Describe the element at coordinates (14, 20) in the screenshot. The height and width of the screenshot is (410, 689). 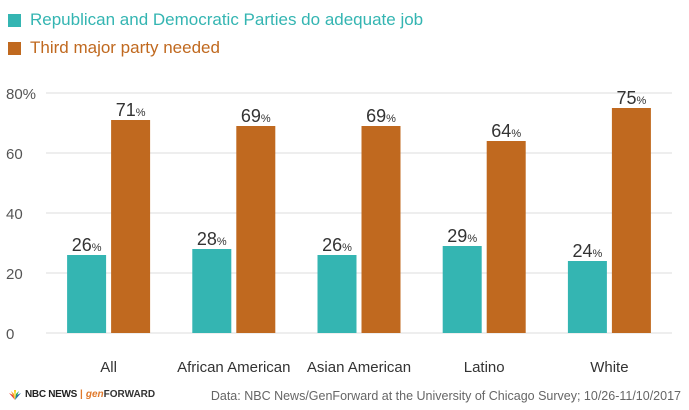
I see `legend-swatch-adequate` at that location.